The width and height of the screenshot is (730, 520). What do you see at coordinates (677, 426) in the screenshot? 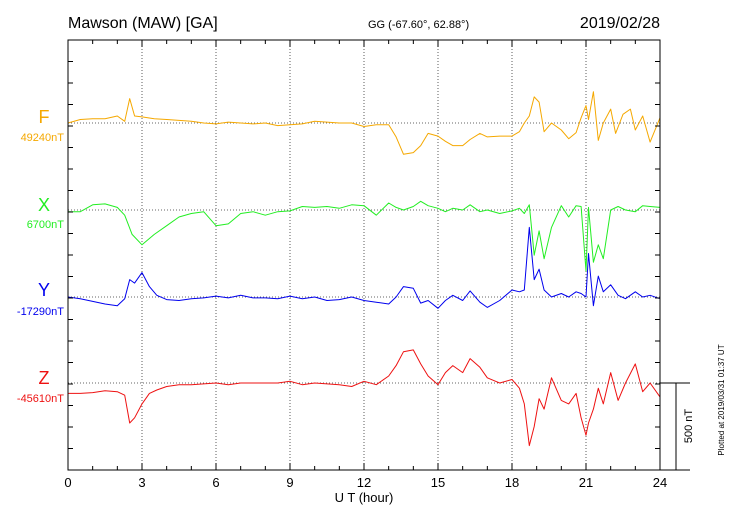
I see `scale-bar: 500 nT` at bounding box center [677, 426].